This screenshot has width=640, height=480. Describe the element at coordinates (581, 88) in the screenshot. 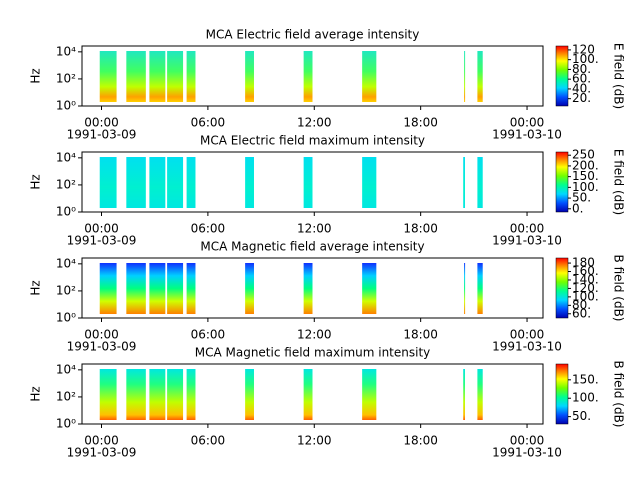

I see `colorbar-tick-label: 40.` at that location.